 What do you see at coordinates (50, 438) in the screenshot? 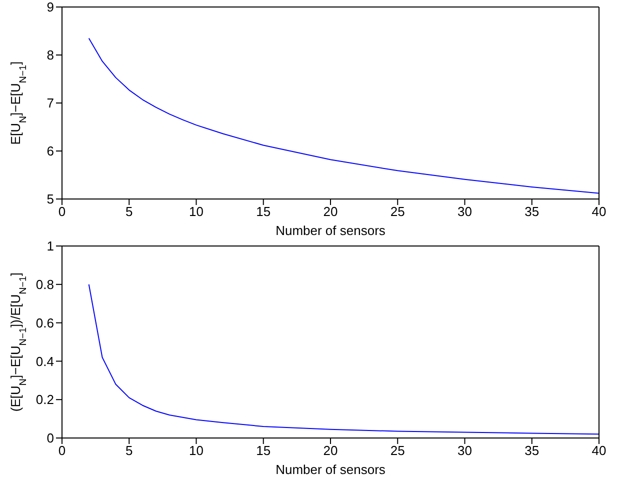
I see `y-tick-label: 0` at bounding box center [50, 438].